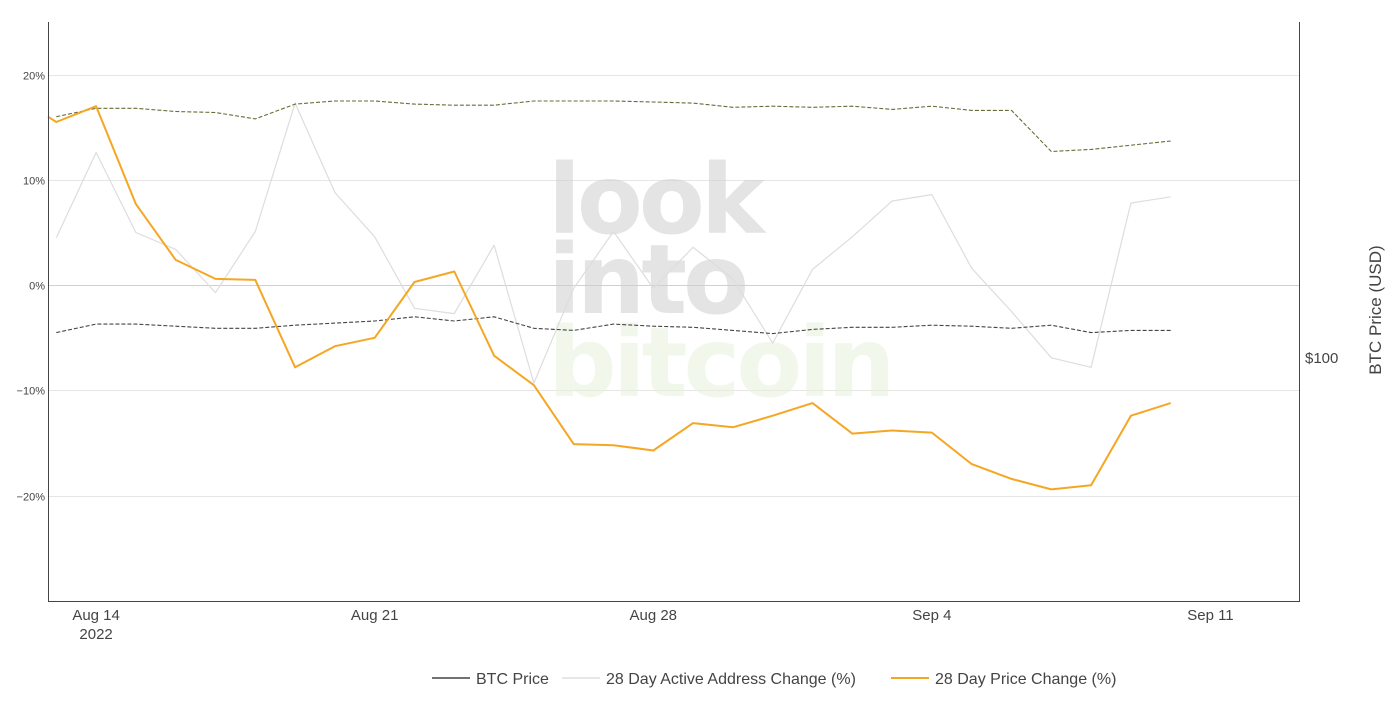  I want to click on y-tick-label: −10%, so click(31, 392).